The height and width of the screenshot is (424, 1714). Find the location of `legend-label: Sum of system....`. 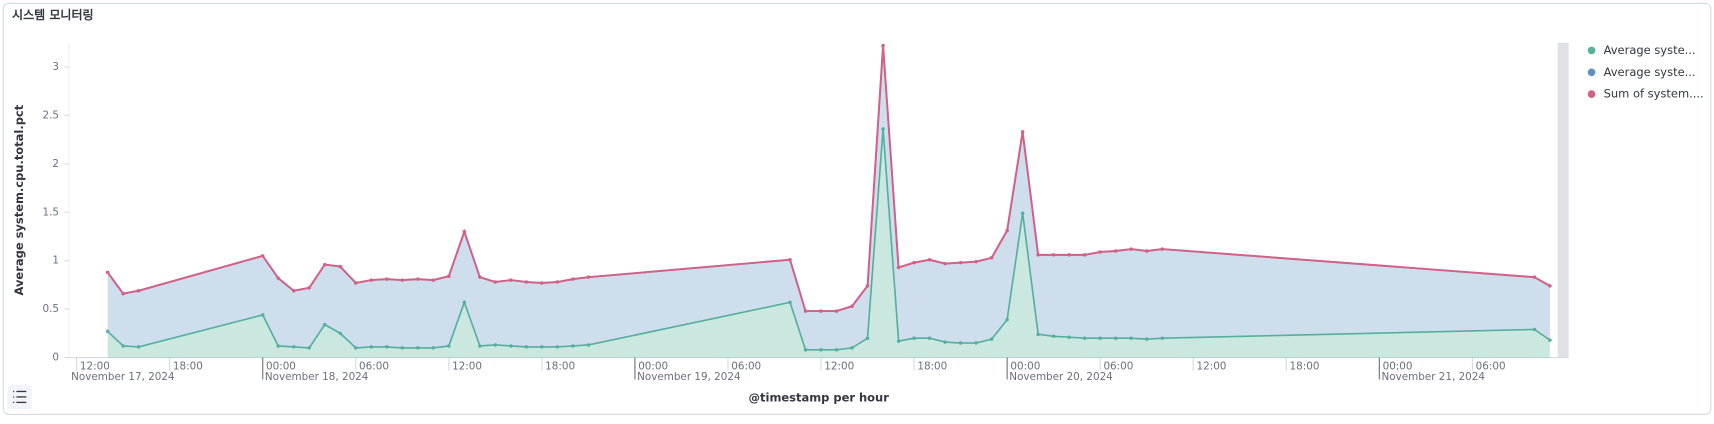

legend-label: Sum of system.... is located at coordinates (1654, 94).